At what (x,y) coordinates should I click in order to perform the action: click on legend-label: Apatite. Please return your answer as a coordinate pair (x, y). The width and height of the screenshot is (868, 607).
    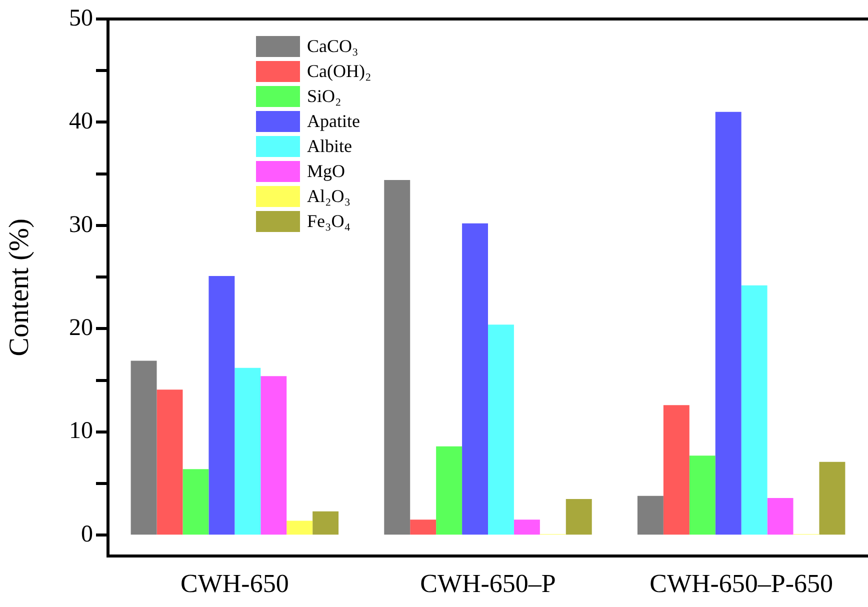
    Looking at the image, I should click on (333, 121).